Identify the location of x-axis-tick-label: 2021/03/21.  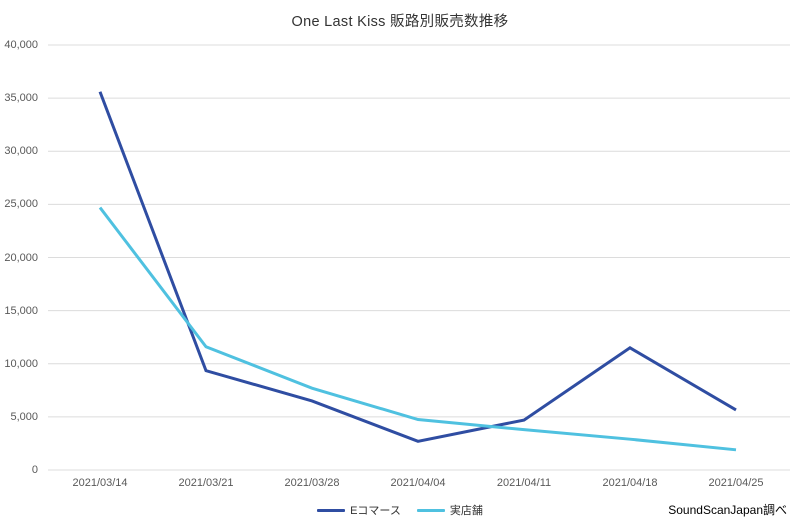
(206, 483).